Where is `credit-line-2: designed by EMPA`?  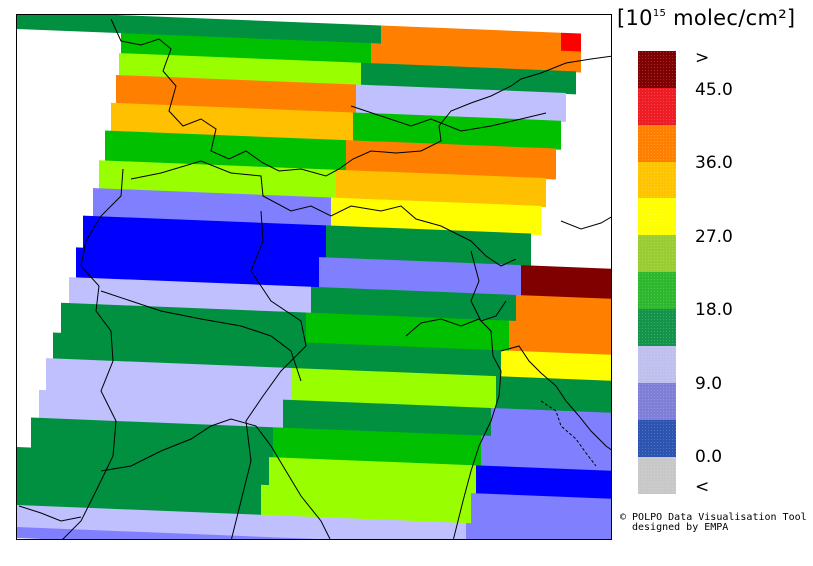 credit-line-2: designed by EMPA is located at coordinates (680, 527).